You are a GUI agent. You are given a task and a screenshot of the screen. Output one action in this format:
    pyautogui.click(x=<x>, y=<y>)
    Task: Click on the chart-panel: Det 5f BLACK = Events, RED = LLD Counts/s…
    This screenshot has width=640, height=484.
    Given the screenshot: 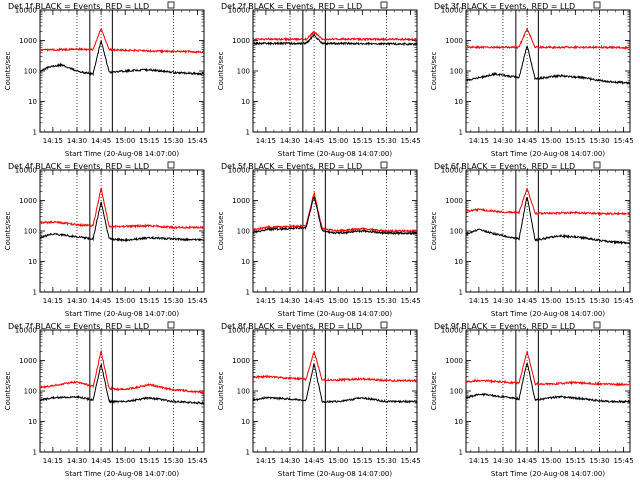 What is the action you would take?
    pyautogui.click(x=319, y=240)
    